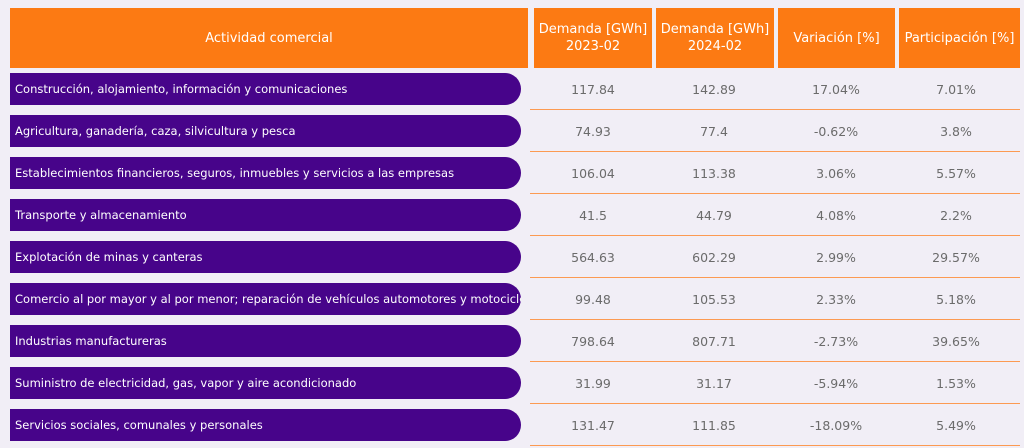  I want to click on cell-d2024: 602.29, so click(714, 257).